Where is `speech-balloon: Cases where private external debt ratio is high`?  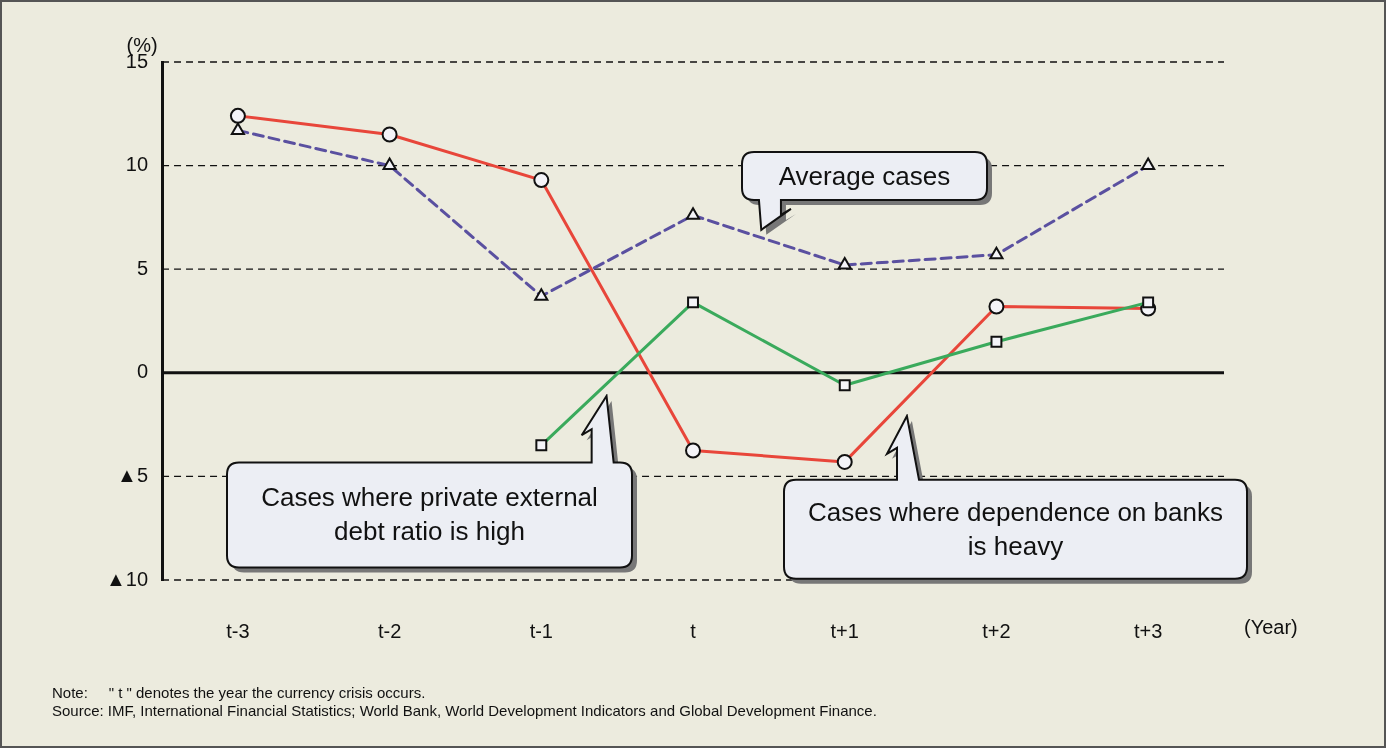
speech-balloon: Cases where private external debt ratio is high is located at coordinates (432, 484).